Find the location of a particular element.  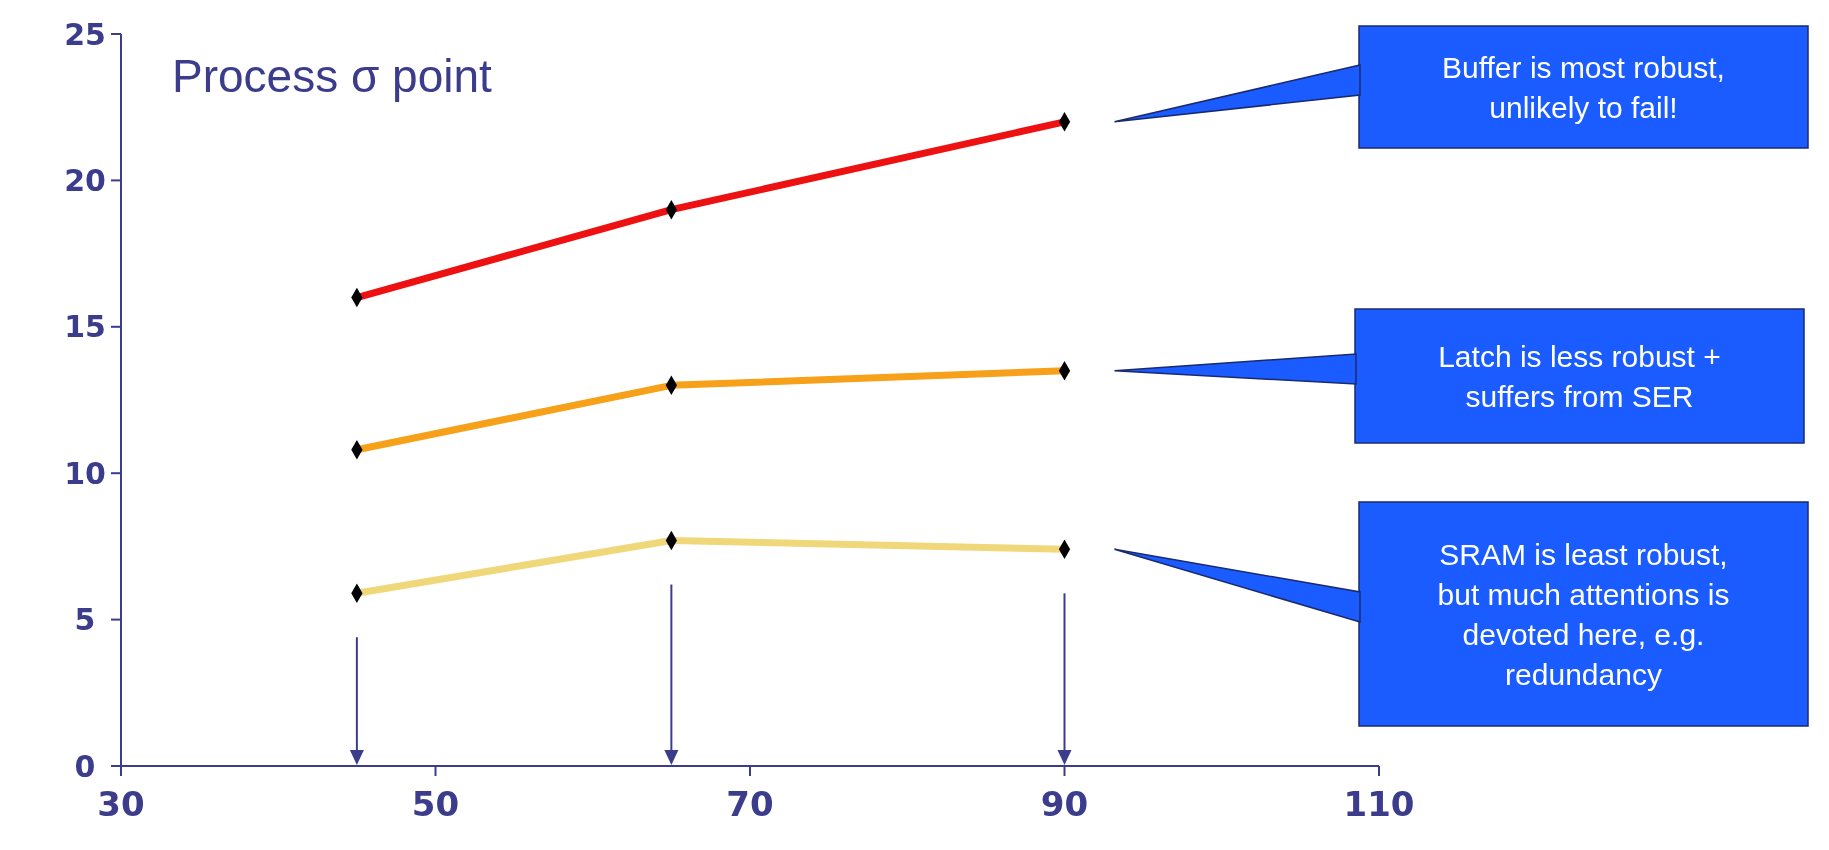

x-tick-label: 50 is located at coordinates (435, 804).